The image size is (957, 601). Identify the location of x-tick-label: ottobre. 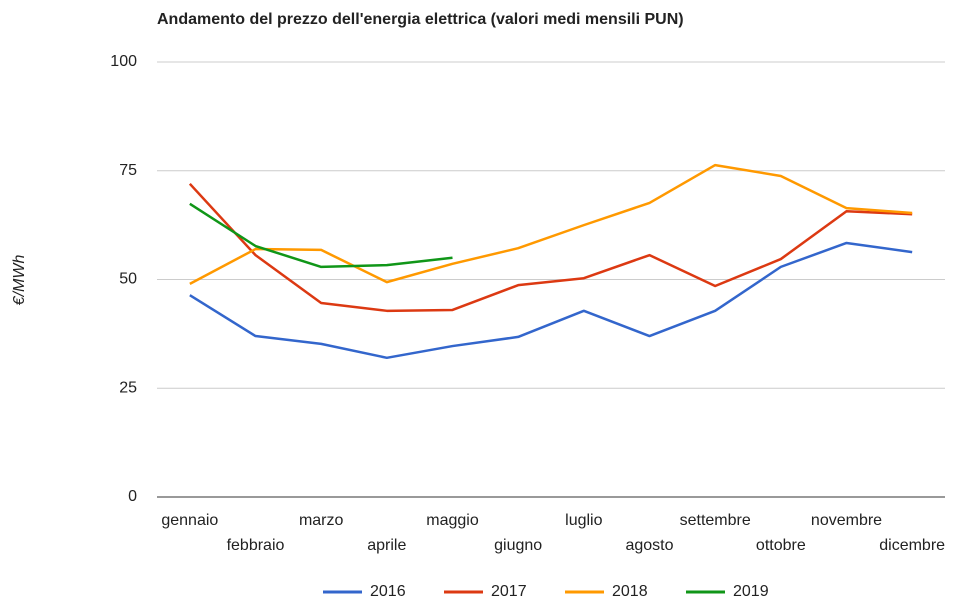
(781, 545).